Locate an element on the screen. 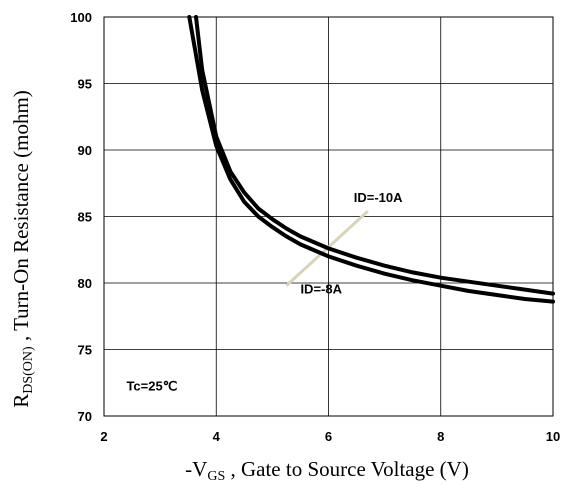 The width and height of the screenshot is (564, 484). x-tick-label: 6 is located at coordinates (328, 436).